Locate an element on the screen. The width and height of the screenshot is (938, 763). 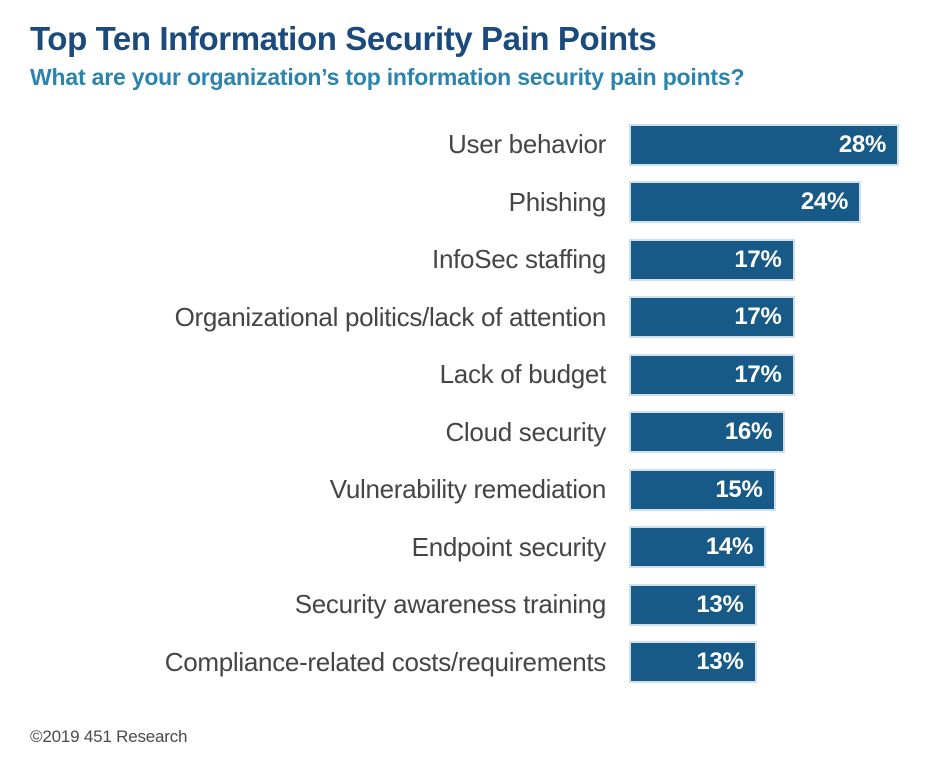
chart-row: Phishing 24% is located at coordinates (469, 202).